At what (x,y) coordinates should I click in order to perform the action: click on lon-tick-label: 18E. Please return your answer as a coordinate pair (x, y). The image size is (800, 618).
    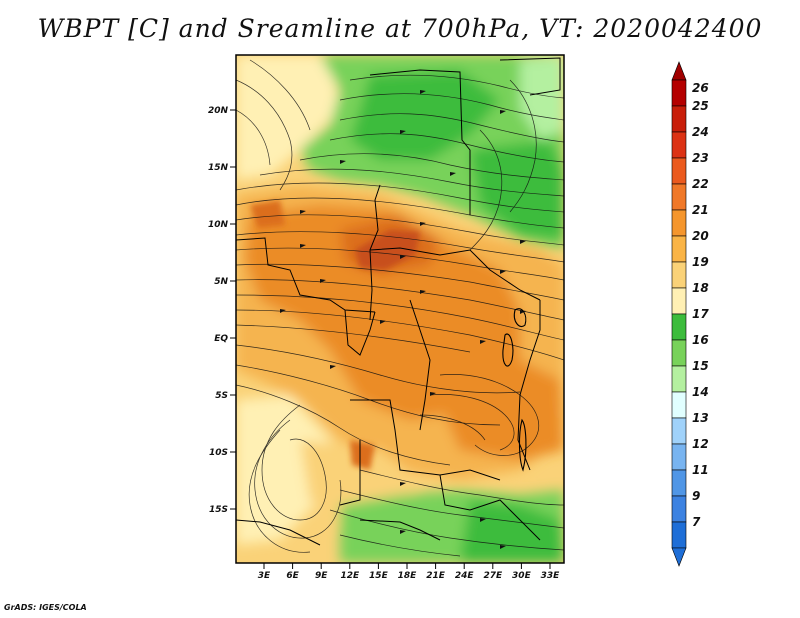
    Looking at the image, I should click on (408, 576).